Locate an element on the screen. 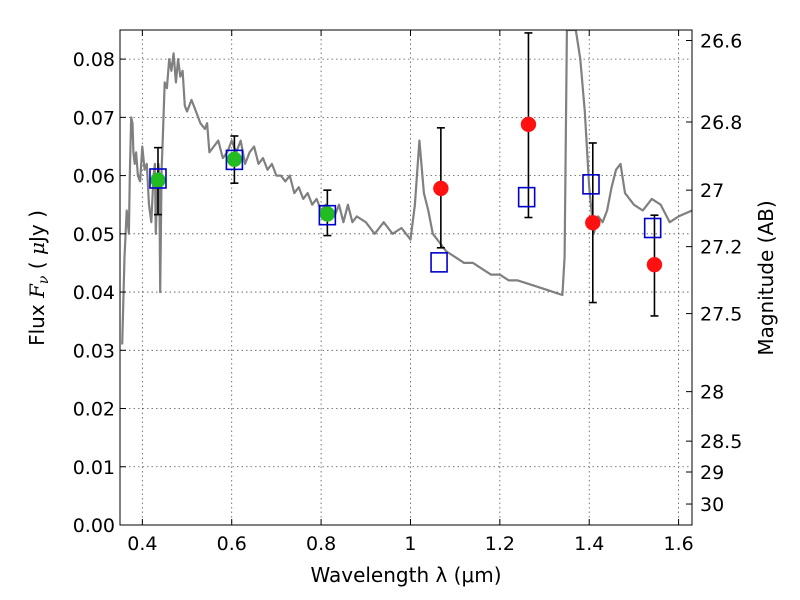 This screenshot has height=600, width=800. x-tick-label-6: 1.6 is located at coordinates (678, 544).